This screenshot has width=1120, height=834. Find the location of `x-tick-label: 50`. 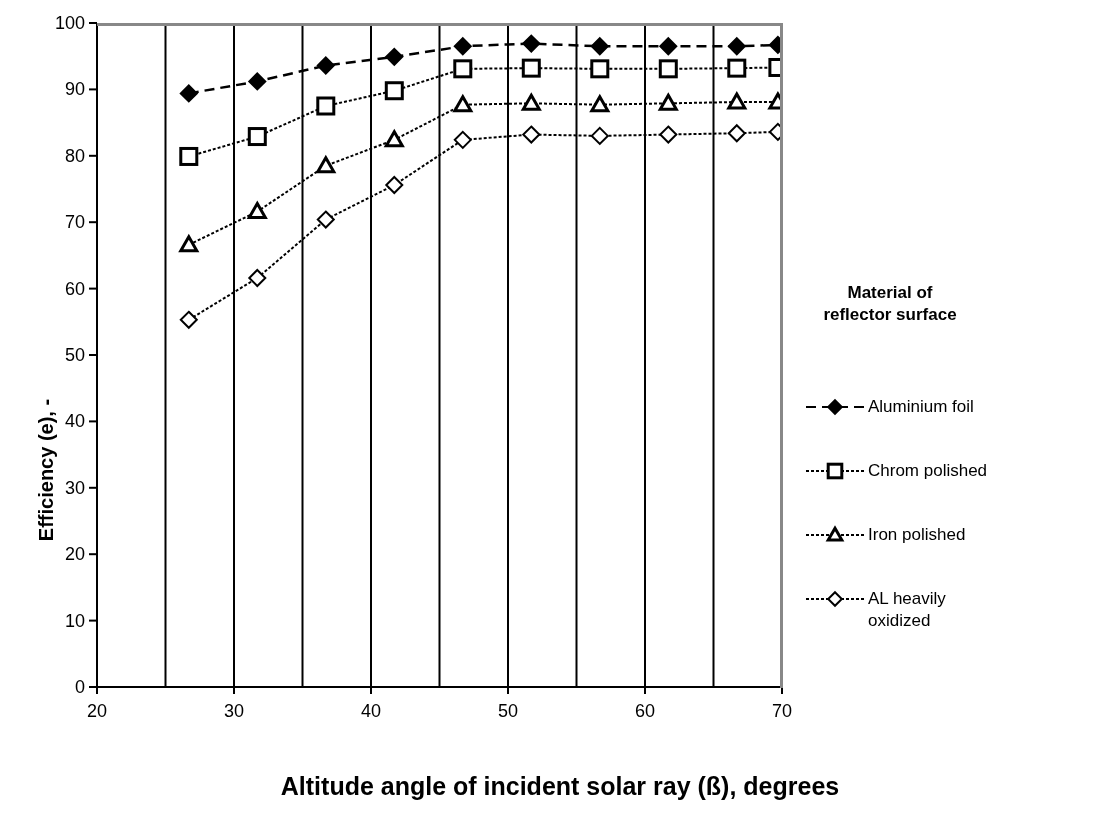

x-tick-label: 50 is located at coordinates (508, 711).